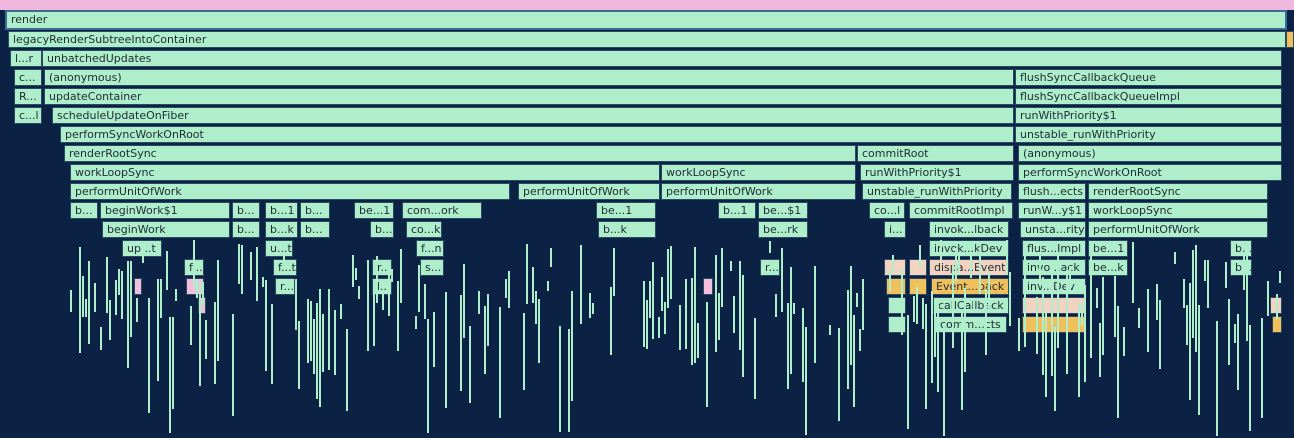 The width and height of the screenshot is (1294, 438). I want to click on frame-work-loop-sync-2: workLoopSync, so click(758, 172).